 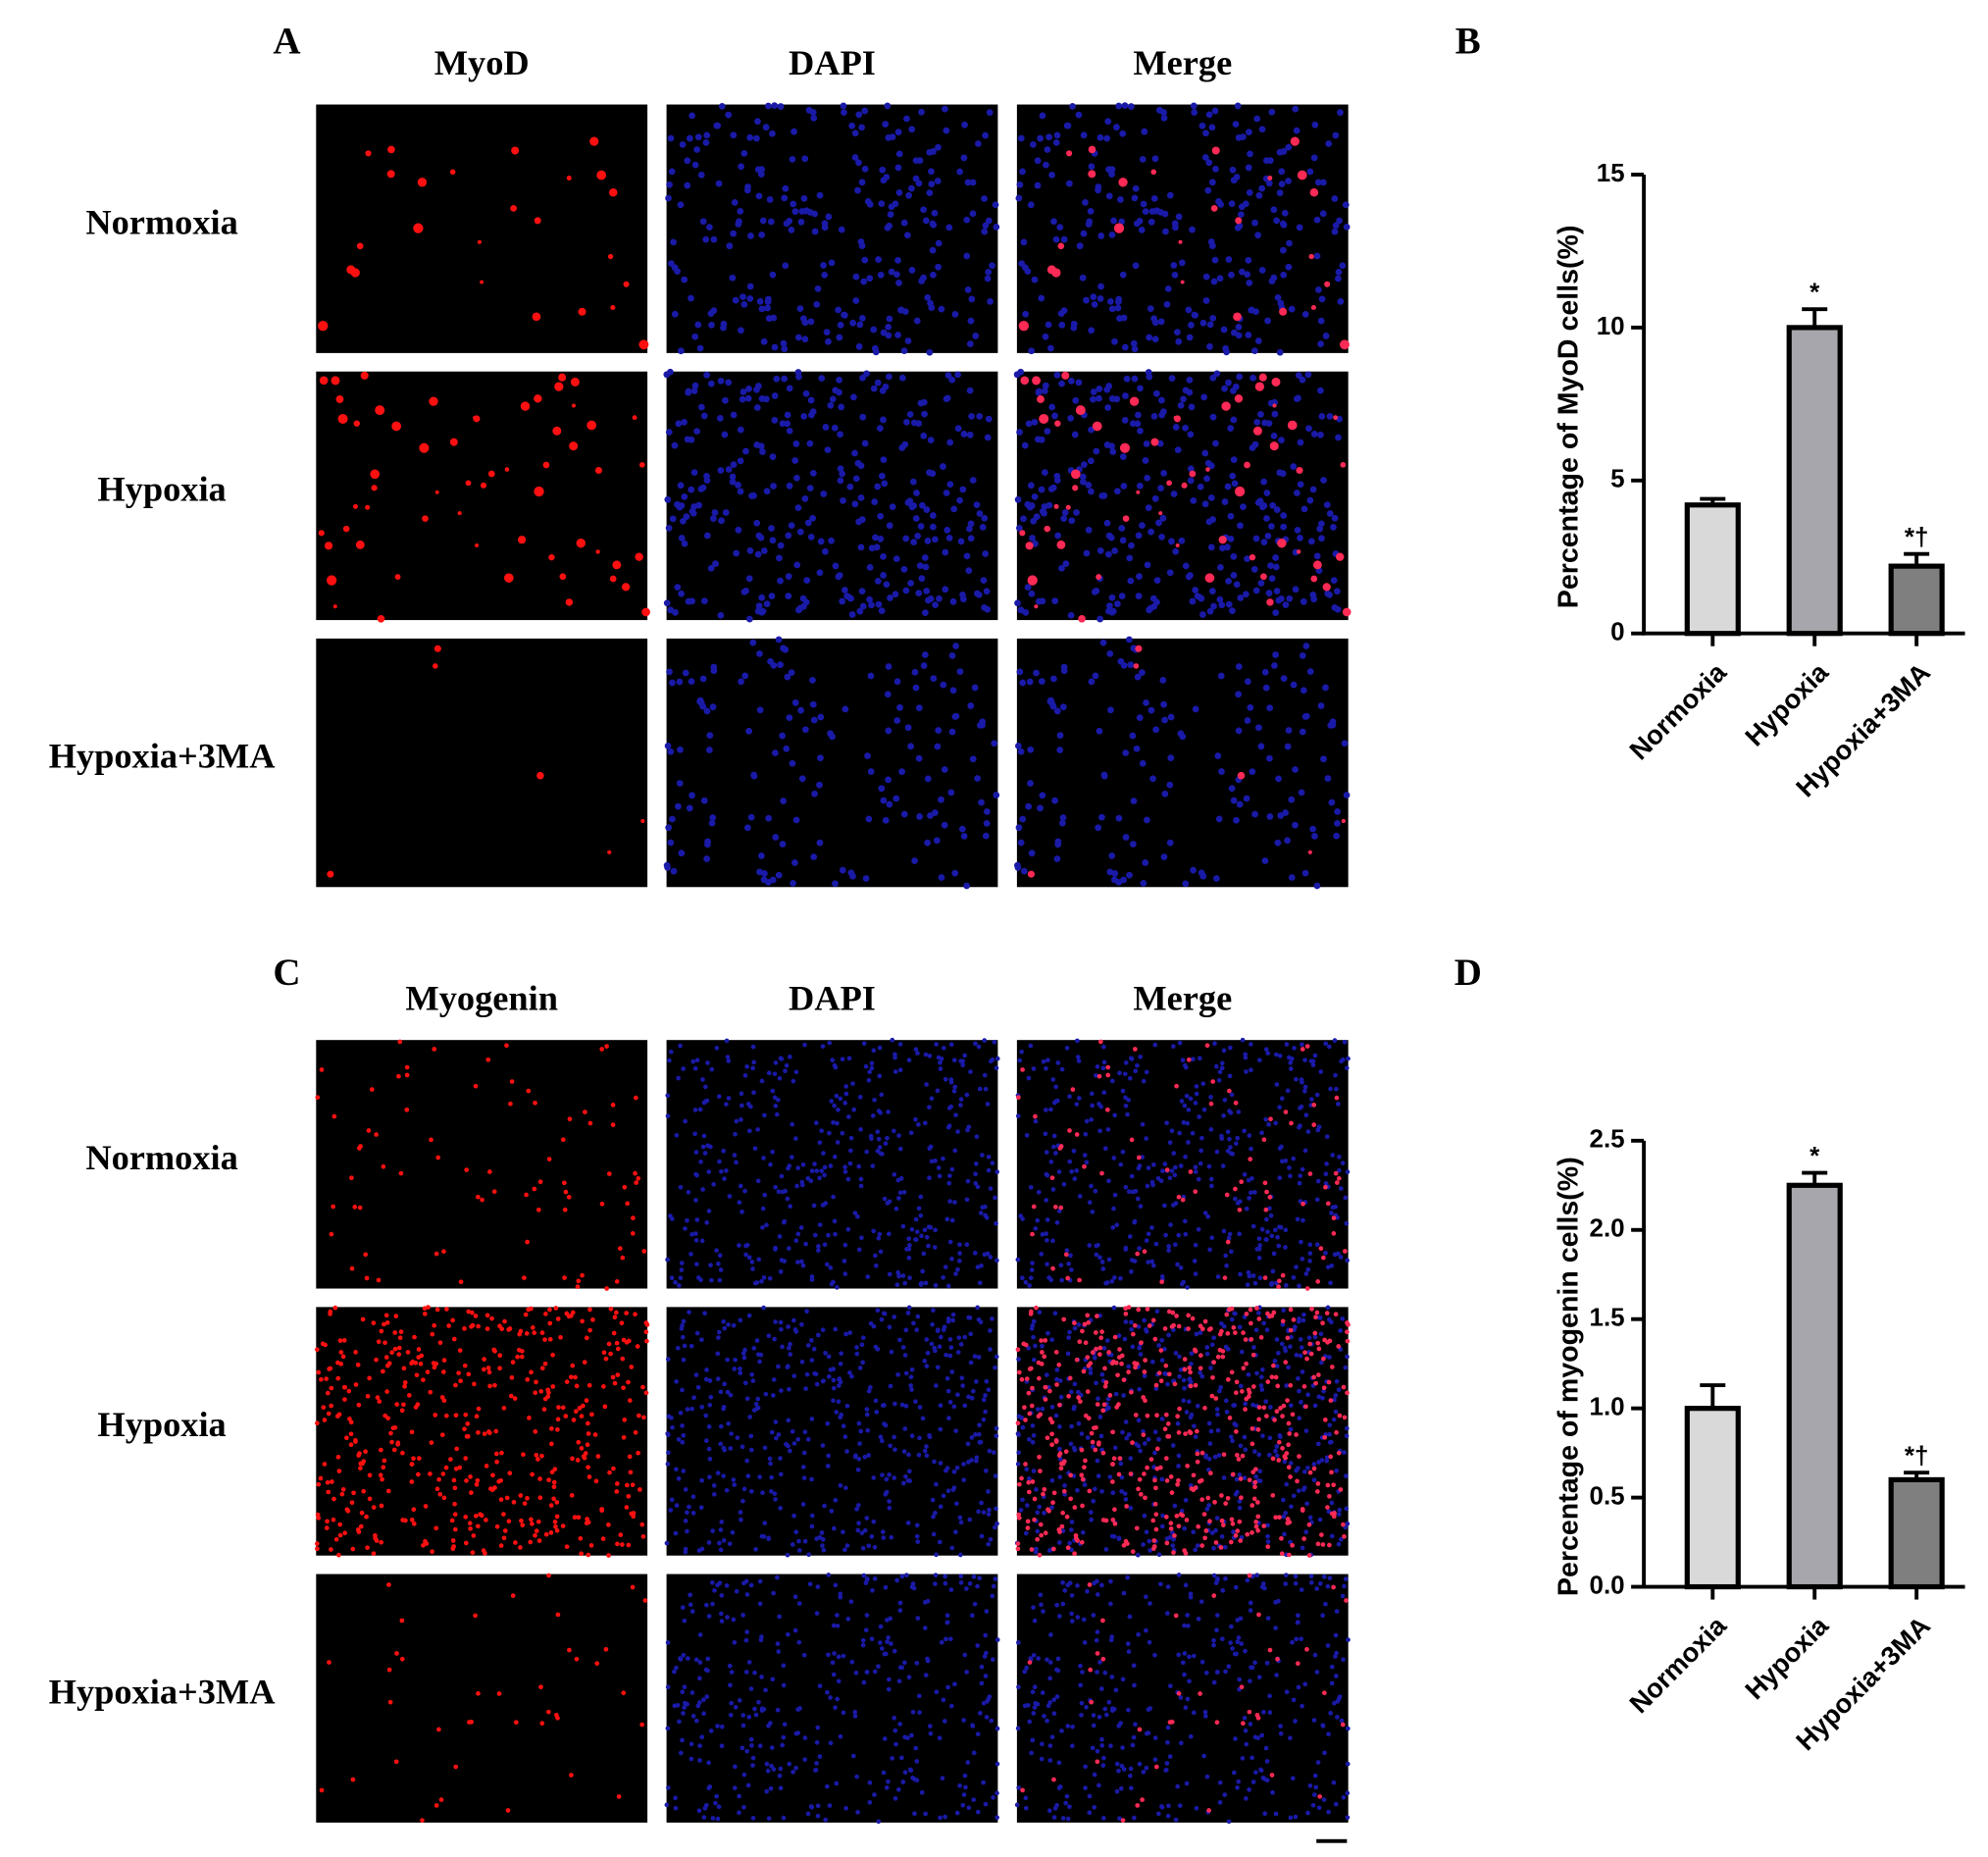 What do you see at coordinates (162, 756) in the screenshot?
I see `row-label: Hypoxia+3MA` at bounding box center [162, 756].